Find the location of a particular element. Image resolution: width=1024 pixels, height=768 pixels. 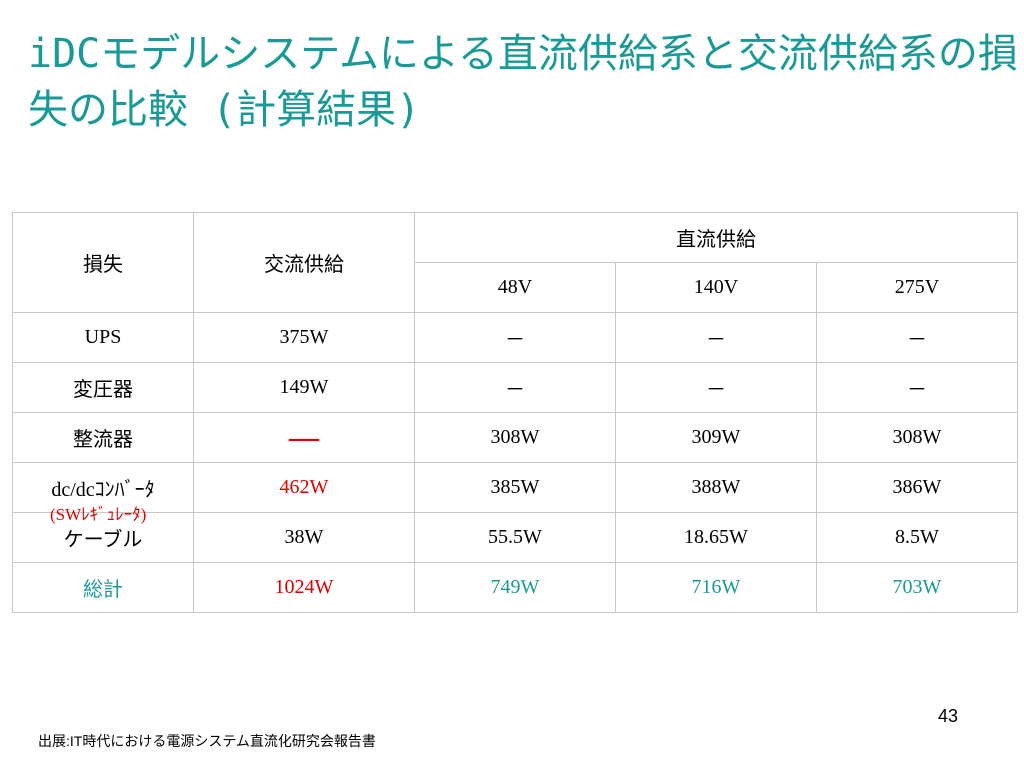

table-cell: 8.5W is located at coordinates (917, 537).